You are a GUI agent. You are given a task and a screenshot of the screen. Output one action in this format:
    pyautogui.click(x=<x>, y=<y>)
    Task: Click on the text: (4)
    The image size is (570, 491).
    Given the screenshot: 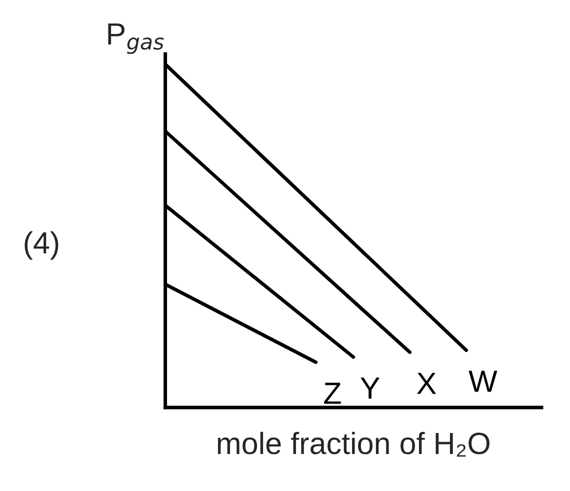 What is the action you would take?
    pyautogui.click(x=41, y=245)
    